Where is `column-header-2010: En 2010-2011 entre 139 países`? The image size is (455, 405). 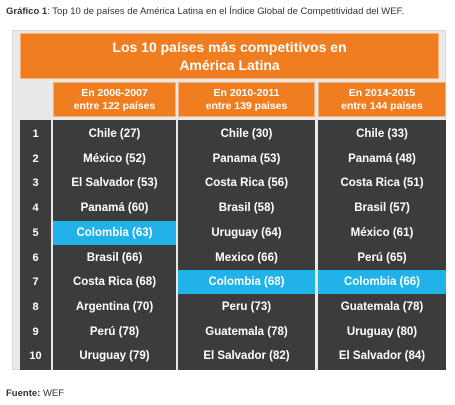
column-header-2010: En 2010-2011 entre 139 países is located at coordinates (246, 99).